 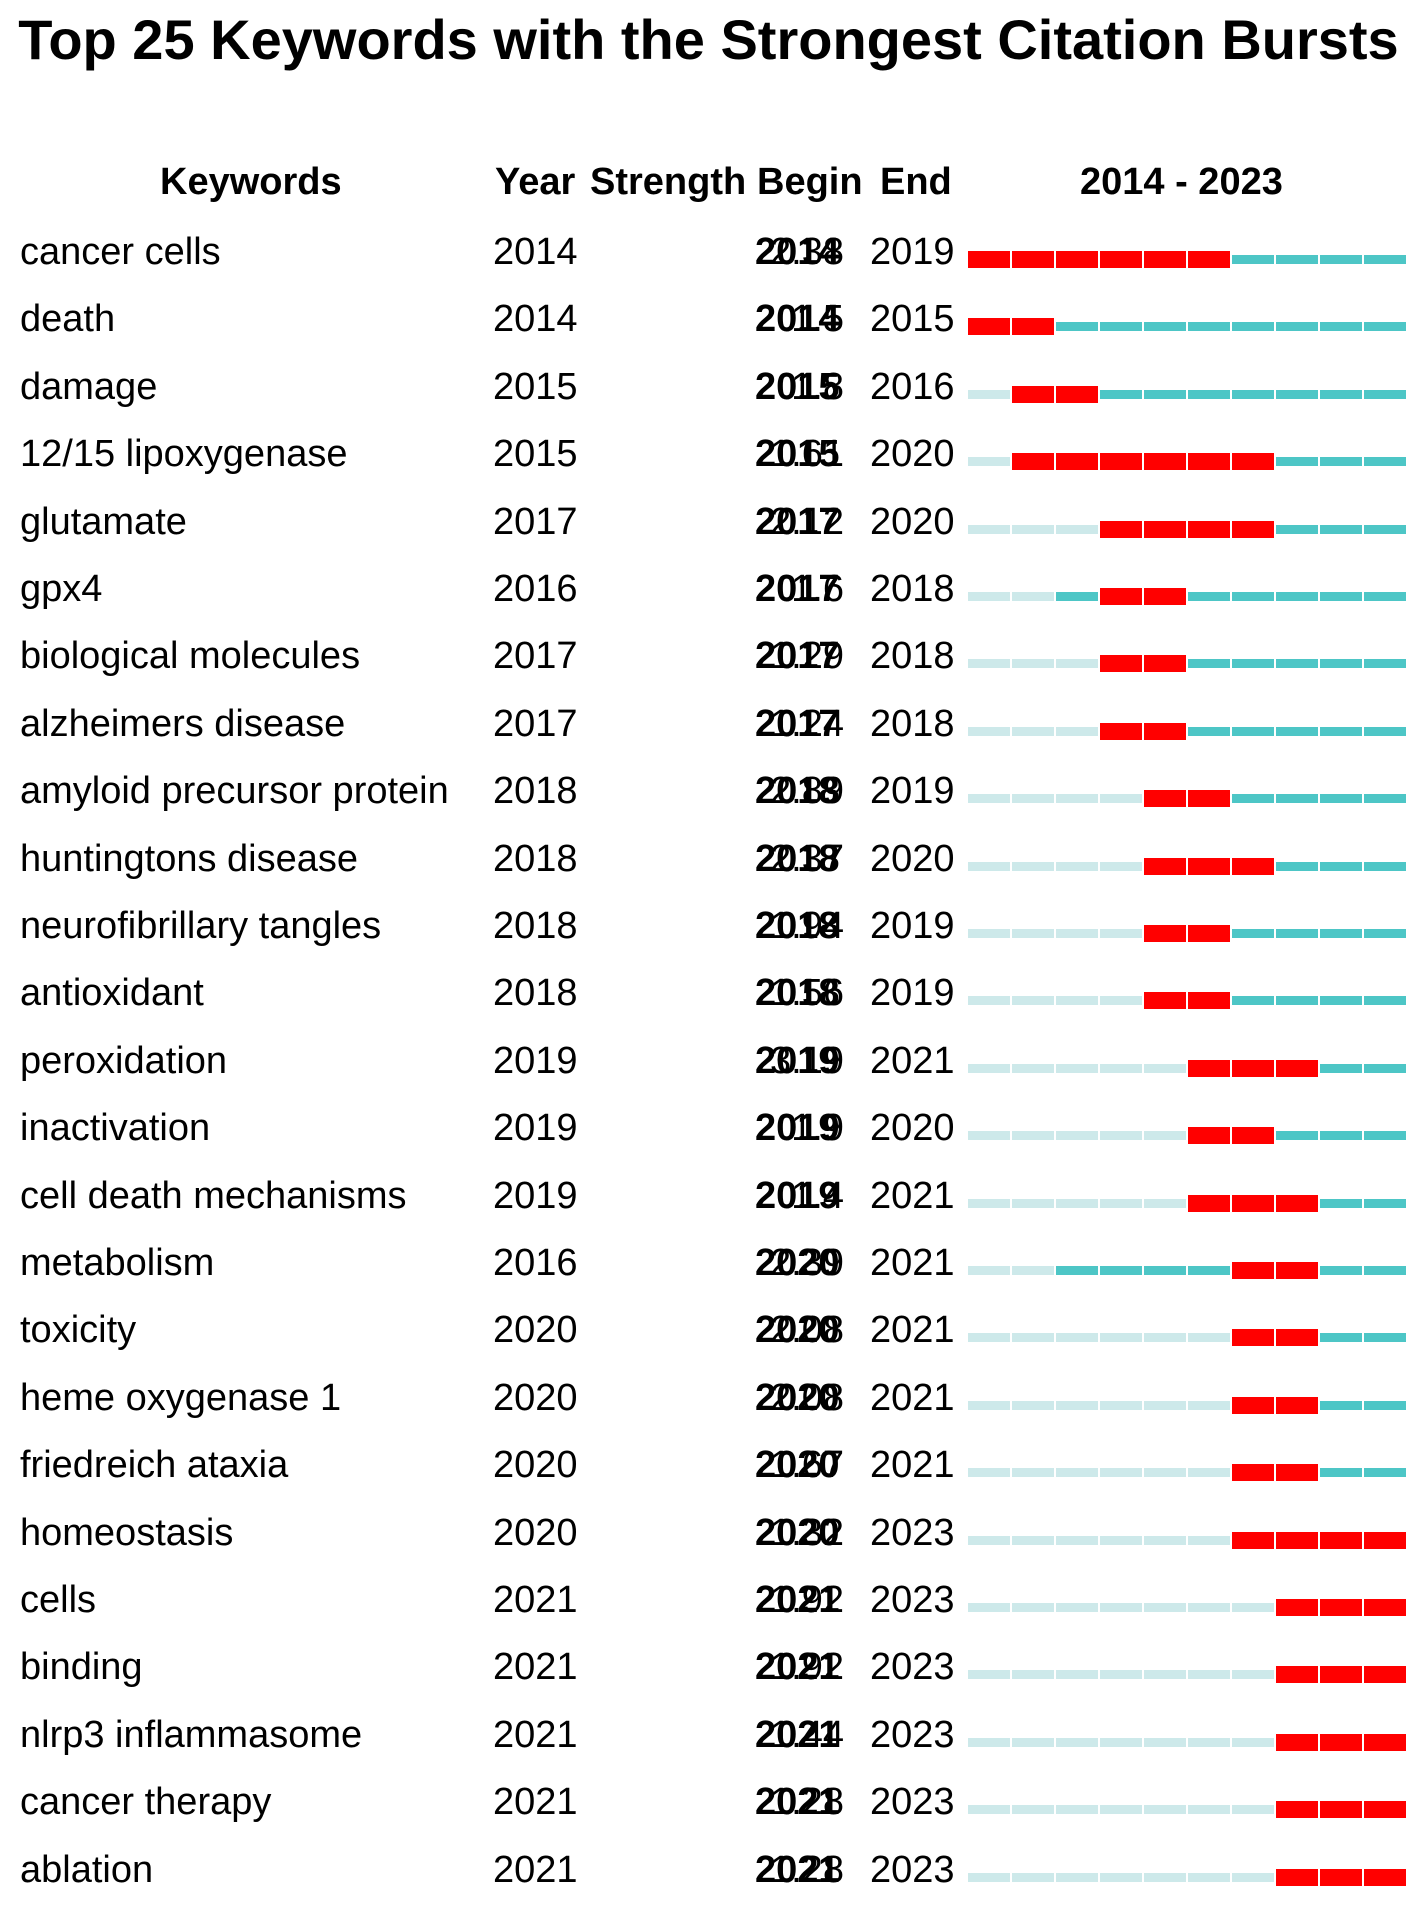 I want to click on strength-cell: 1.67, so click(x=807, y=1465).